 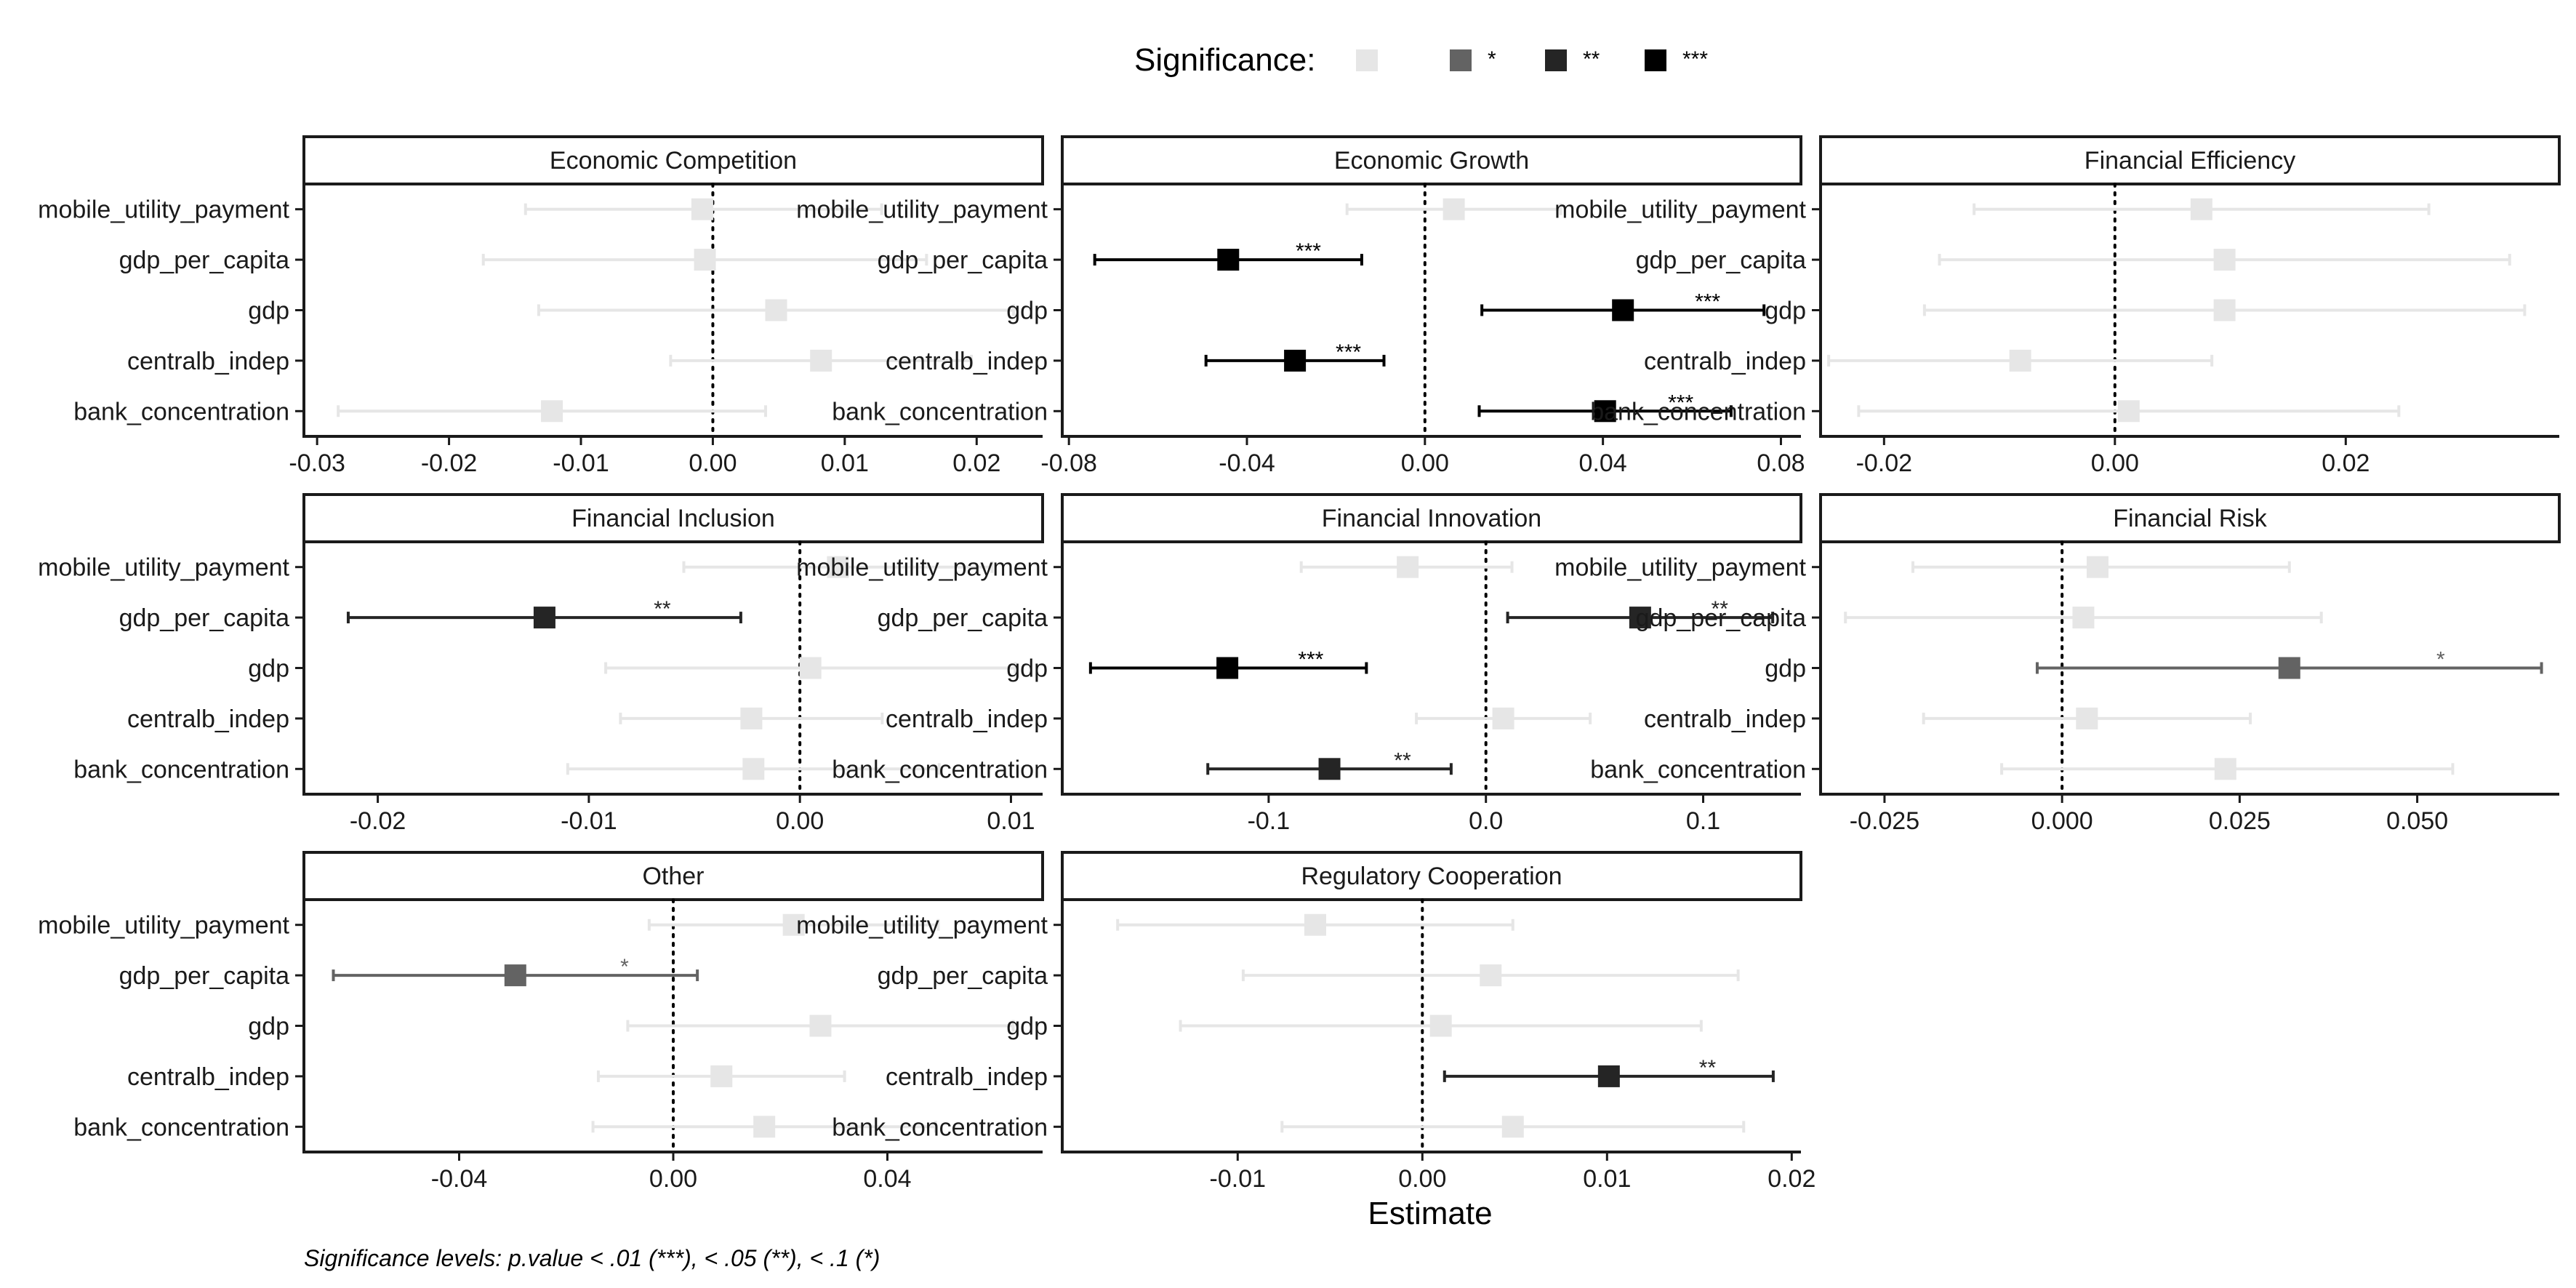 I want to click on x-tick-label: 0.050, so click(x=2417, y=821).